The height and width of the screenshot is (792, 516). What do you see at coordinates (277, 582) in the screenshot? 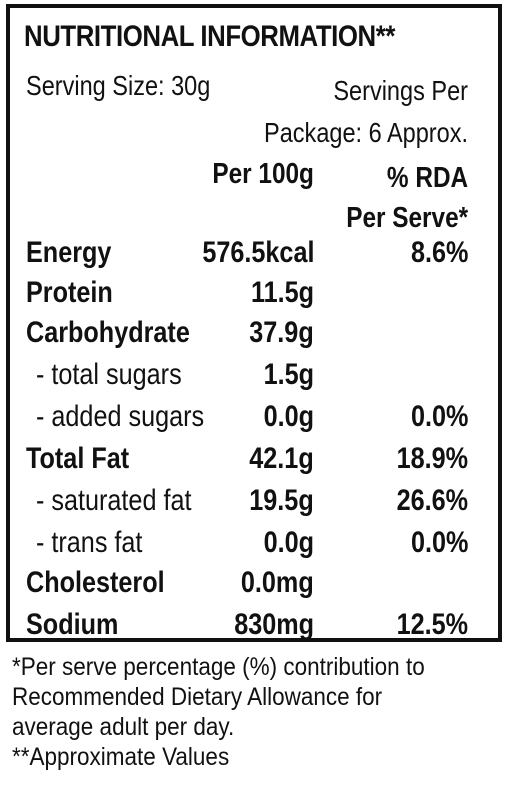
I see `per-100g-value: 0.0mg` at bounding box center [277, 582].